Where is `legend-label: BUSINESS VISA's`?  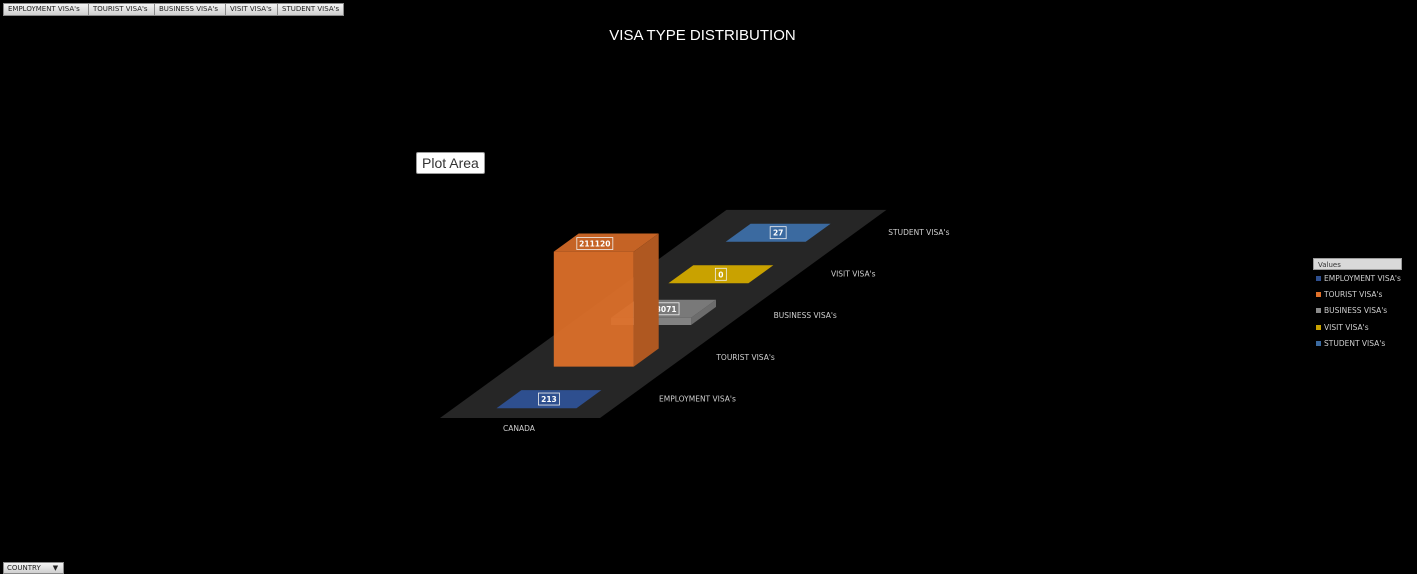
legend-label: BUSINESS VISA's is located at coordinates (1356, 311).